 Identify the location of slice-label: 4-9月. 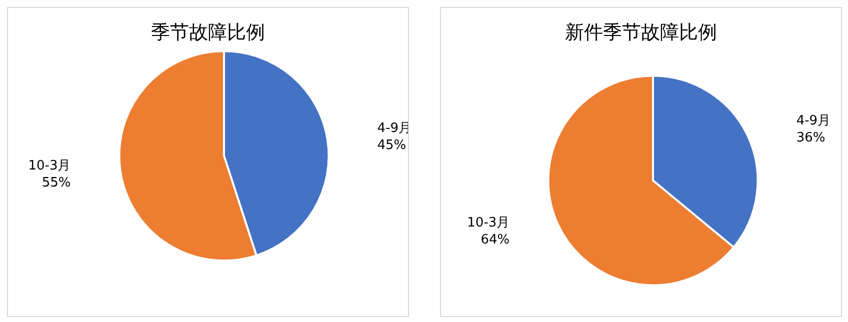
(813, 121).